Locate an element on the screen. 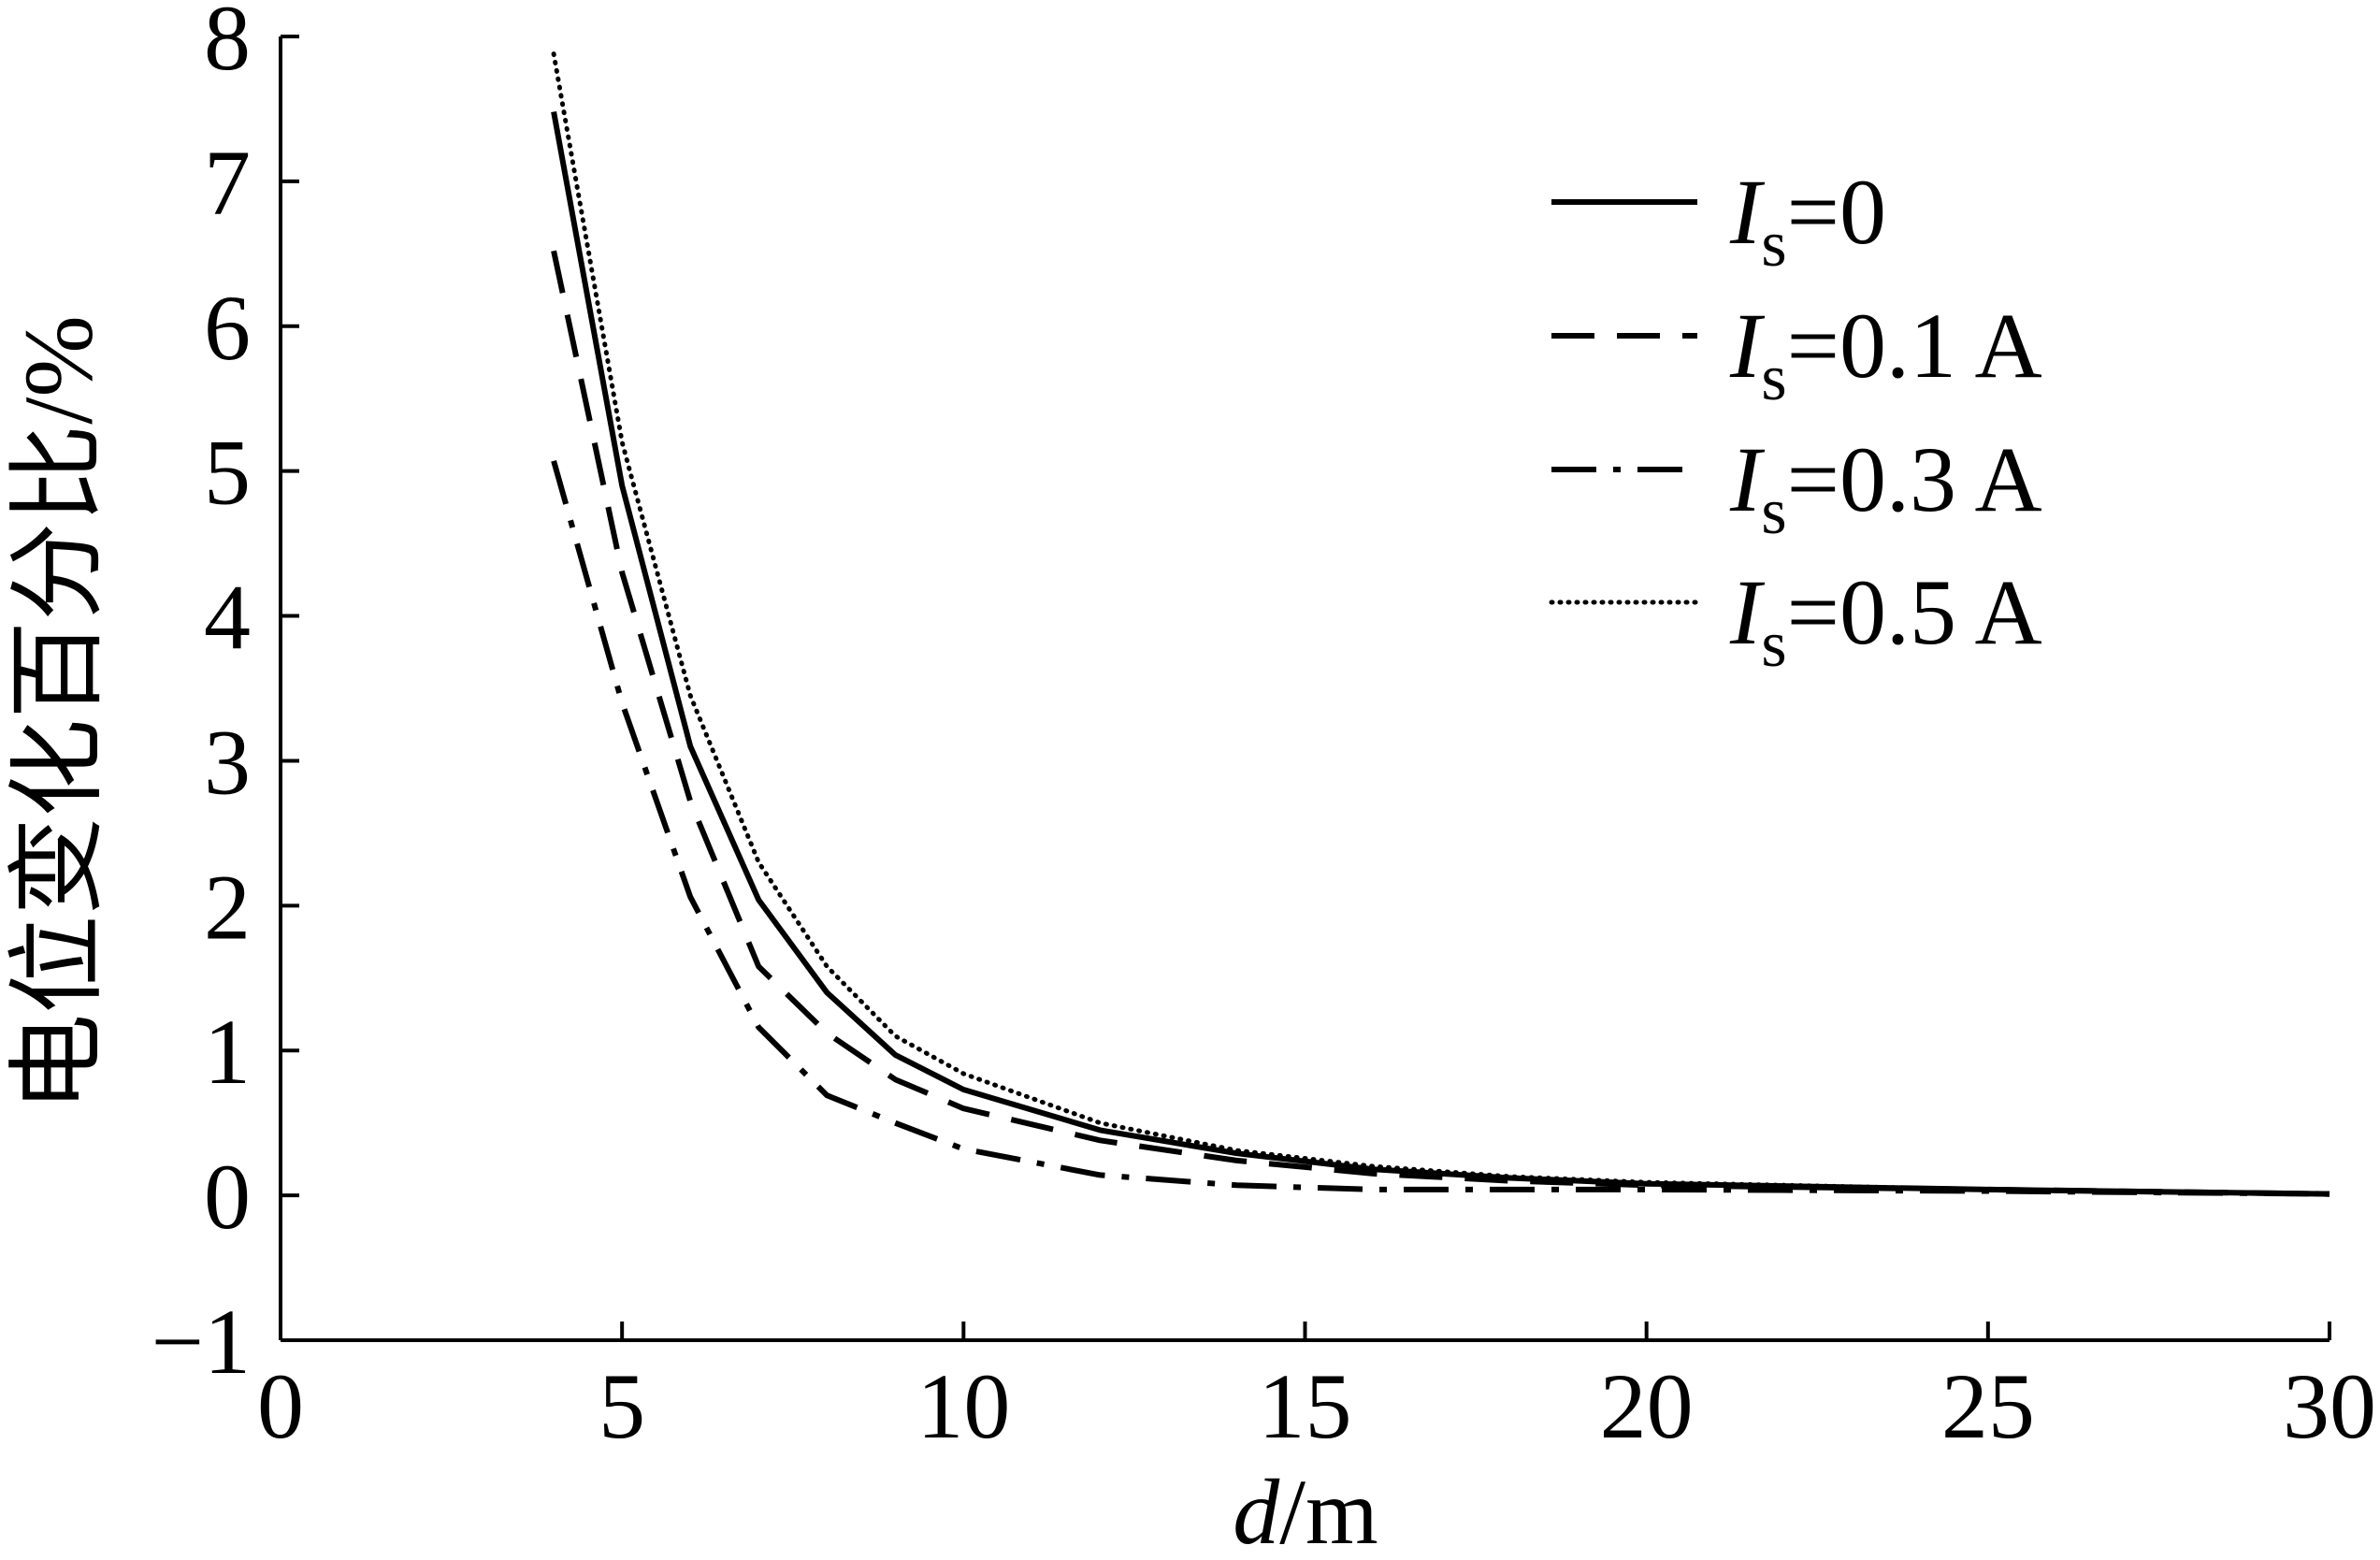  x-tick-label: 30 is located at coordinates (2329, 1406).